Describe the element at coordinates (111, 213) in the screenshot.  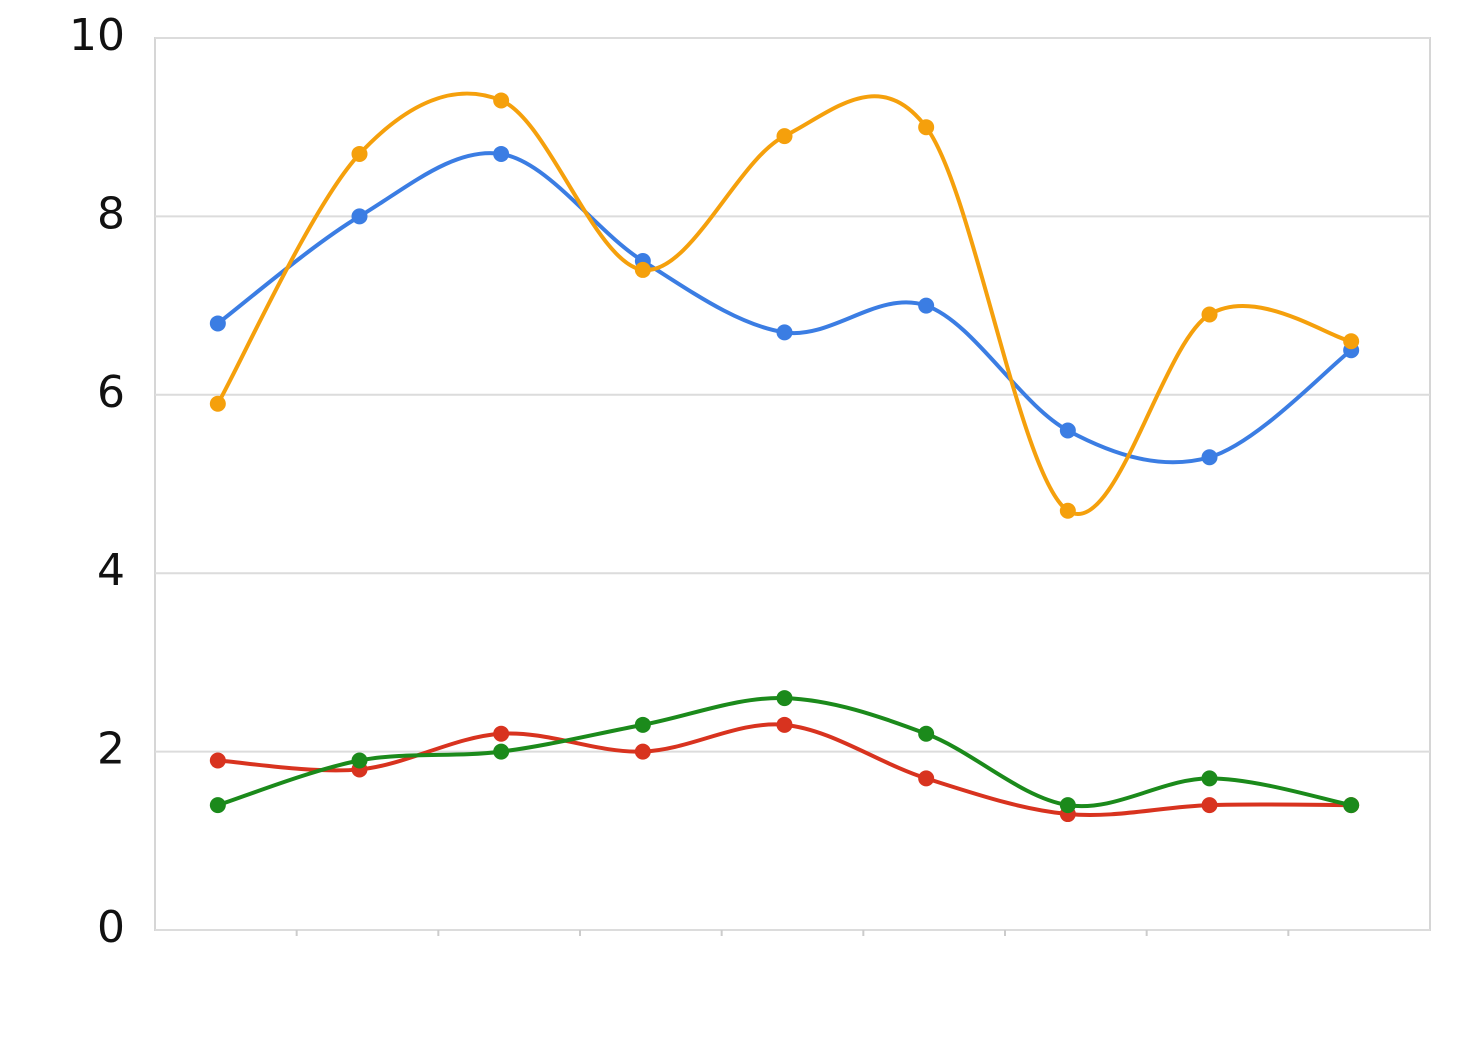
I see `y-tick-label: 8` at that location.